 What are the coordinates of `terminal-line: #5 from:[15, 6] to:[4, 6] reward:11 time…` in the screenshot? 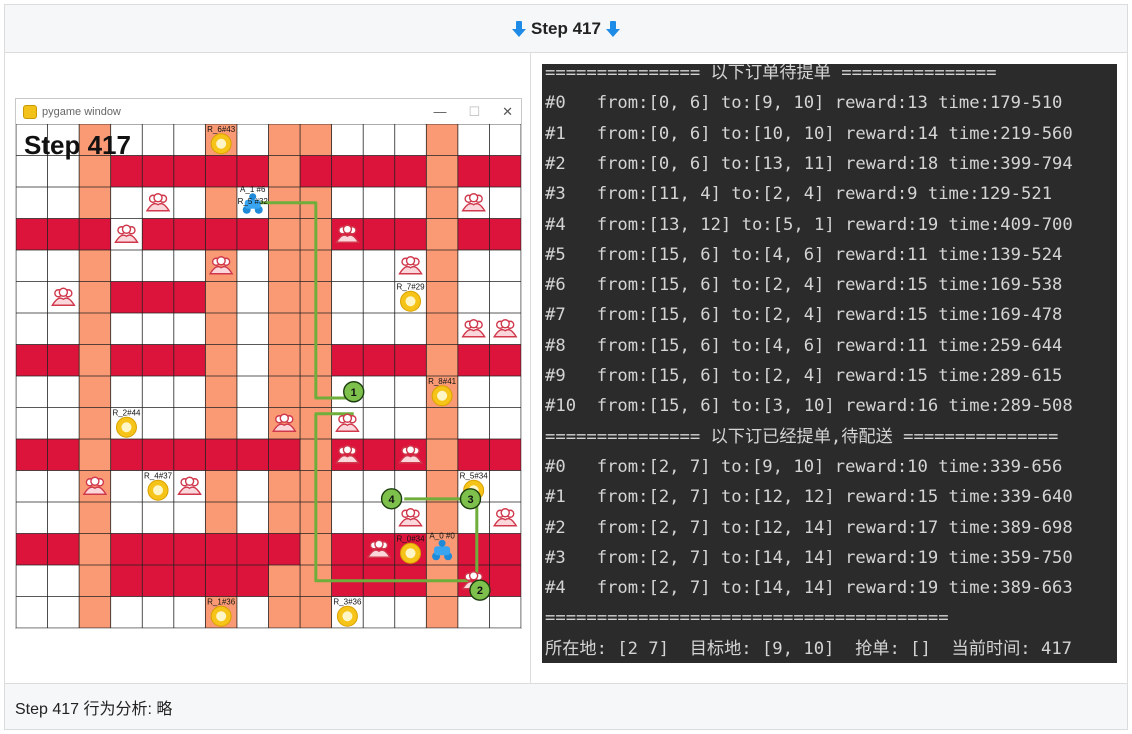 It's located at (804, 254).